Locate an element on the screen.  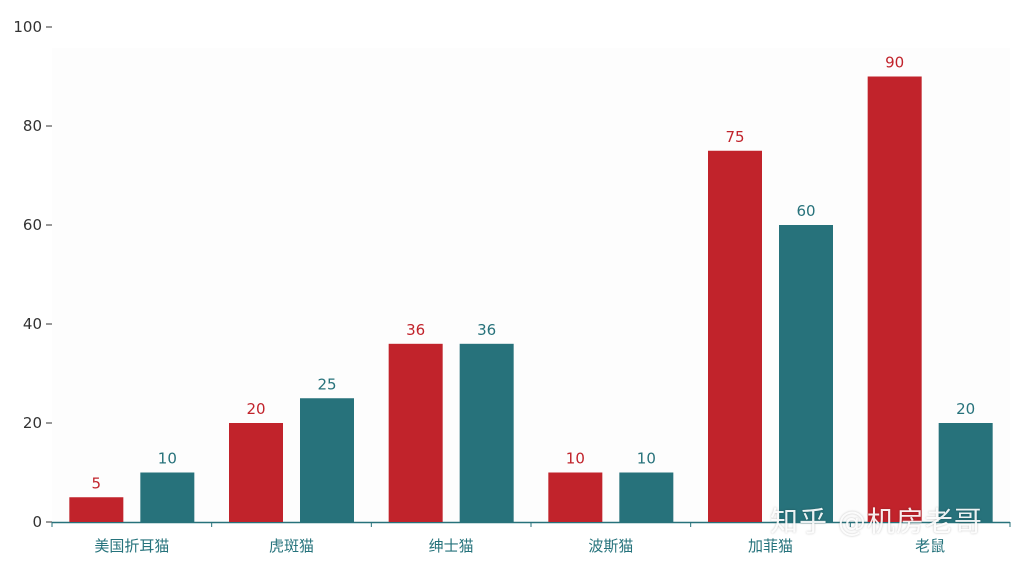
y-tick-label: 0 is located at coordinates (37, 522).